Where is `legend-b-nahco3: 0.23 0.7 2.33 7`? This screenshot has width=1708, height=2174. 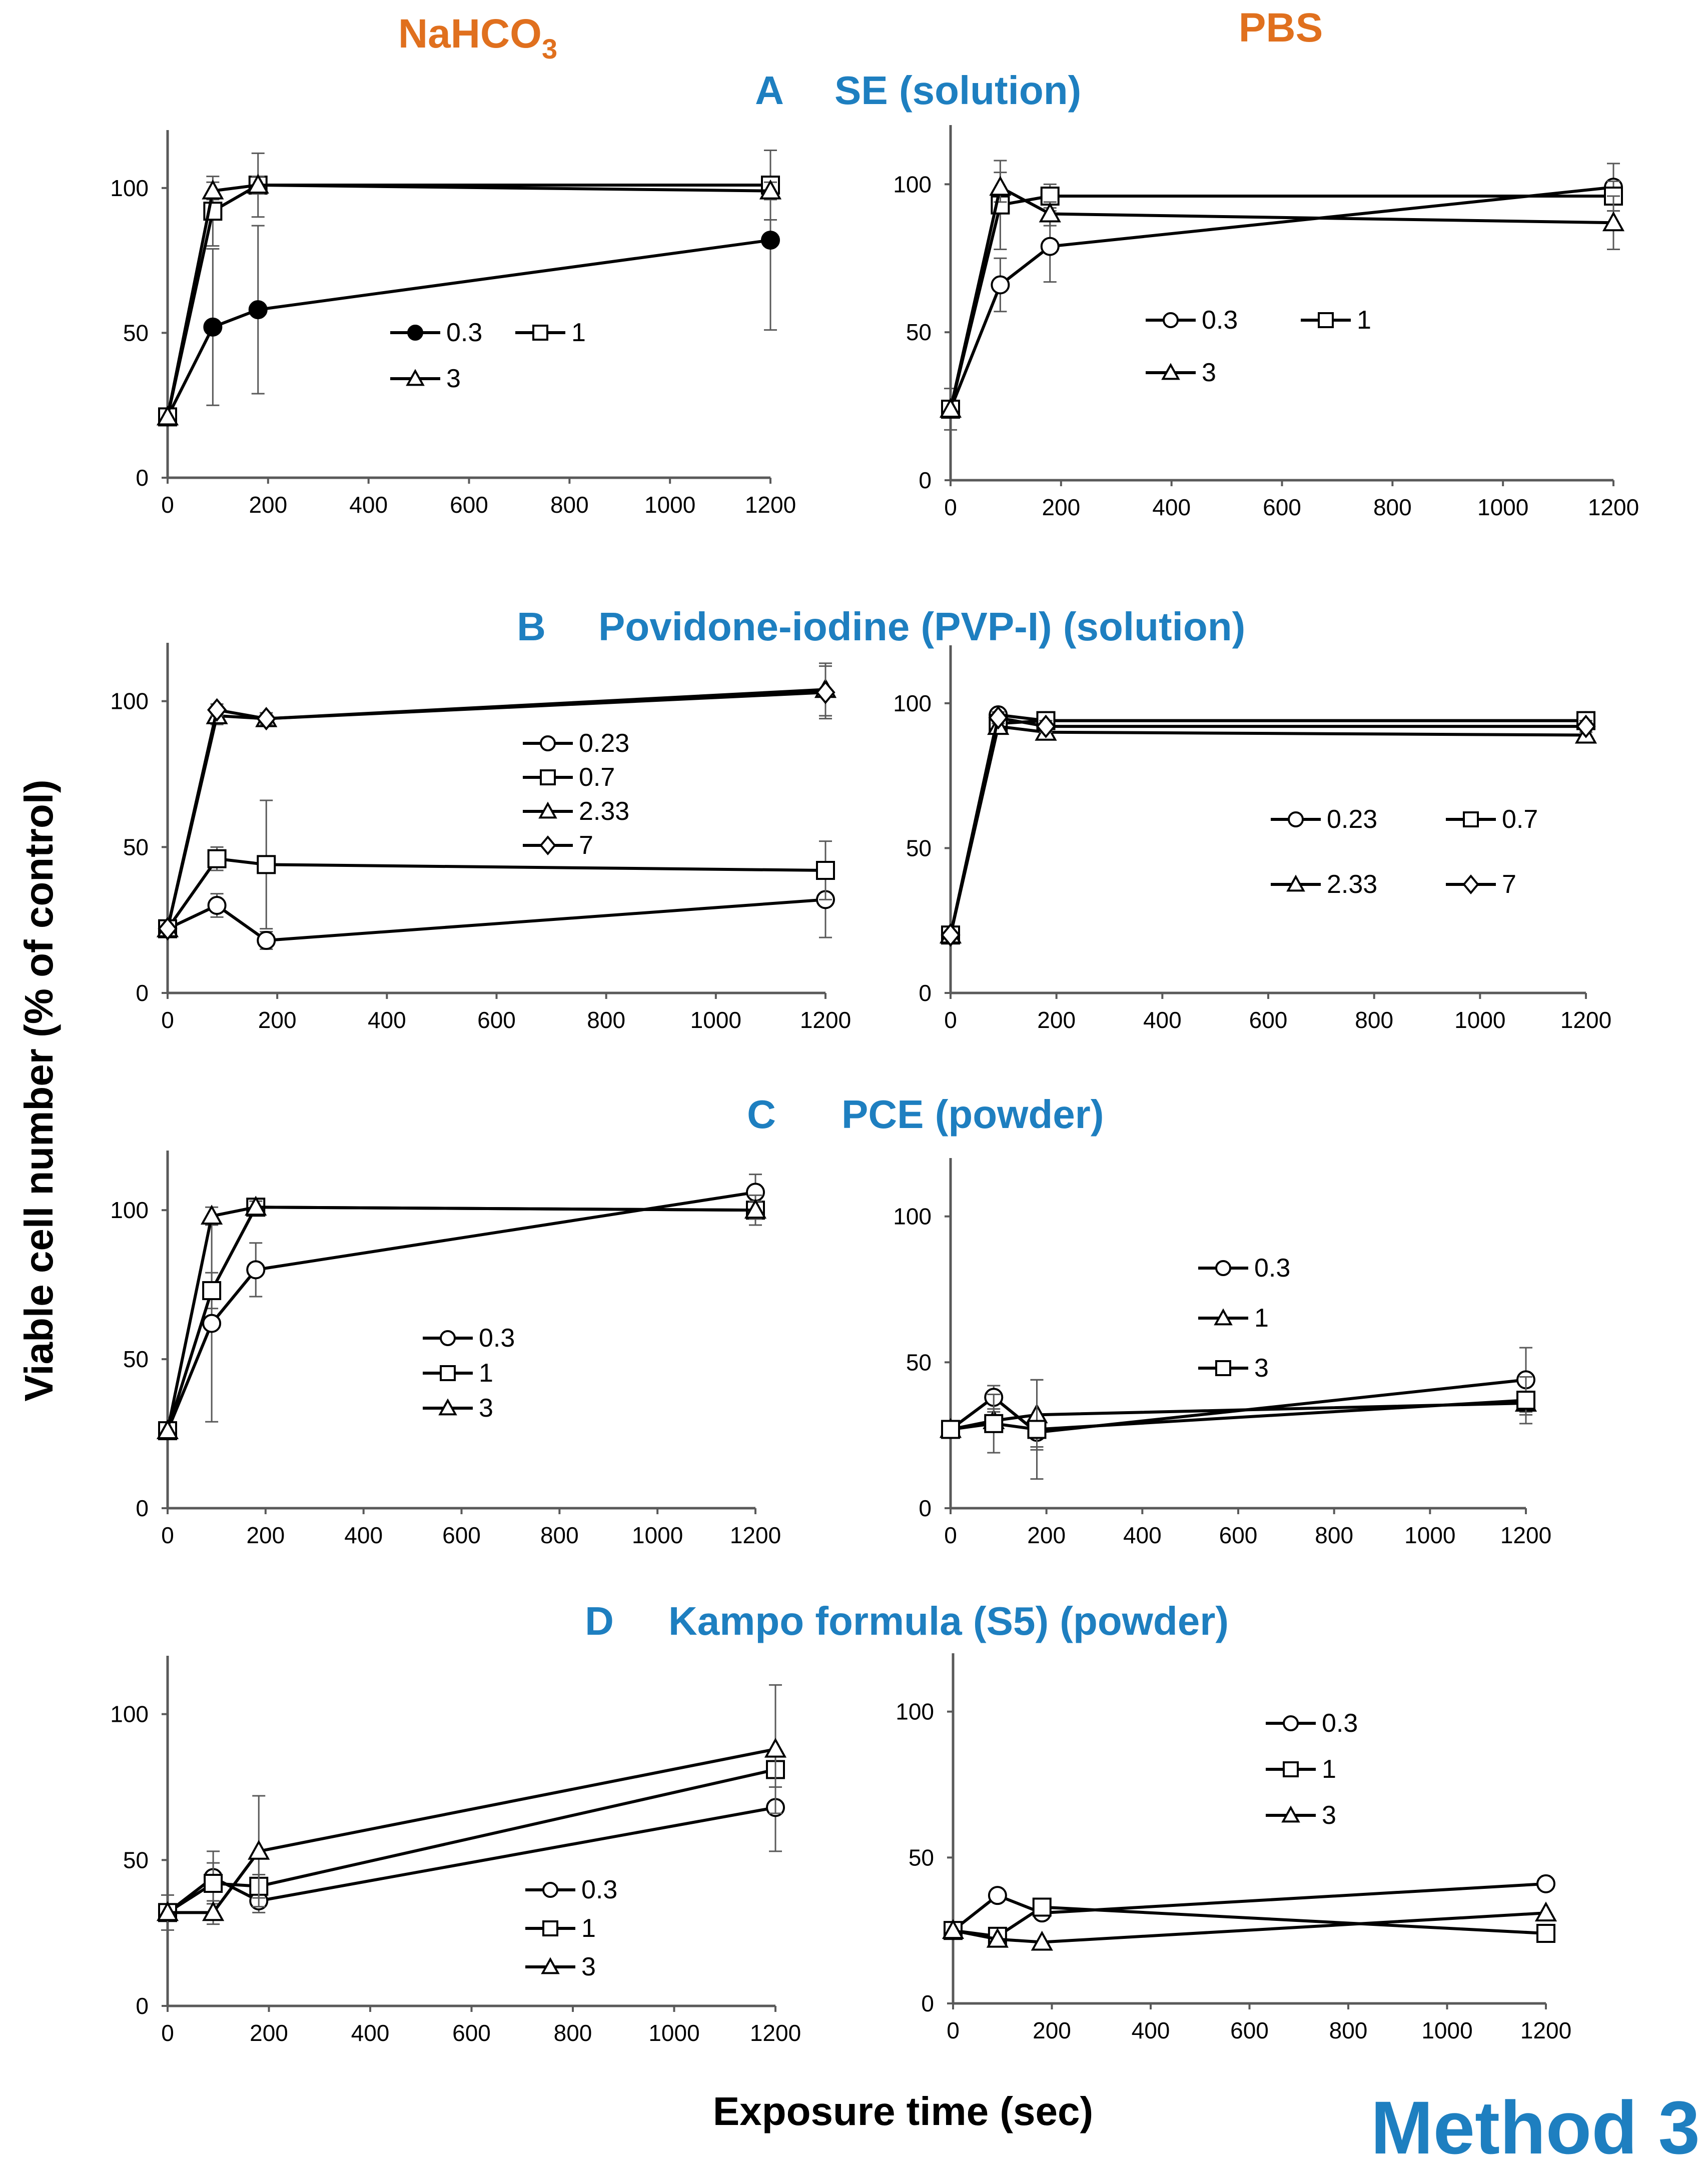 legend-b-nahco3: 0.23 0.7 2.33 7 is located at coordinates (576, 794).